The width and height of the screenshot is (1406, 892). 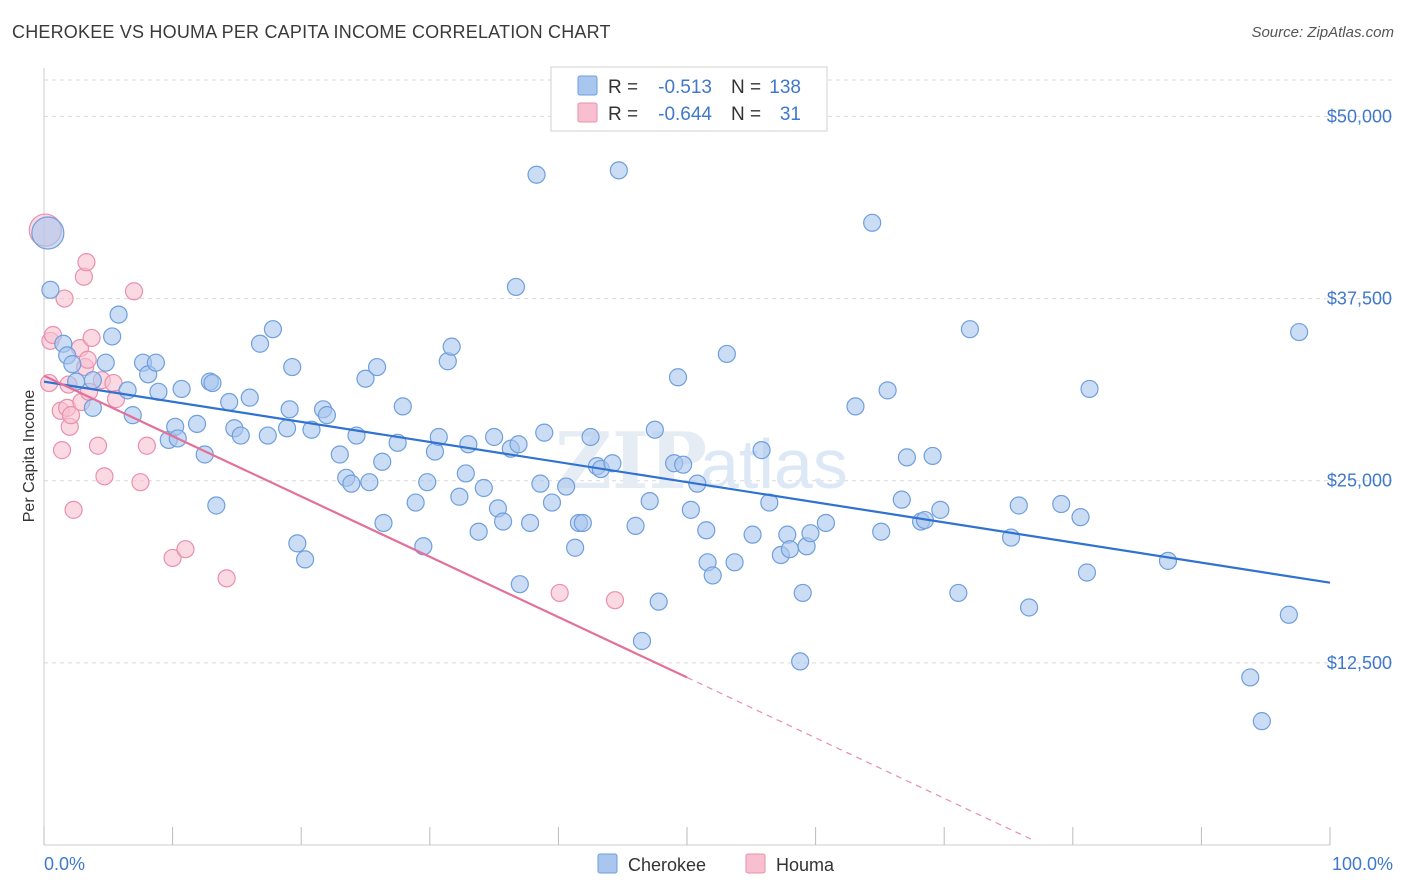 I want to click on legend-label-cherokee: Cherokee, so click(x=667, y=865).